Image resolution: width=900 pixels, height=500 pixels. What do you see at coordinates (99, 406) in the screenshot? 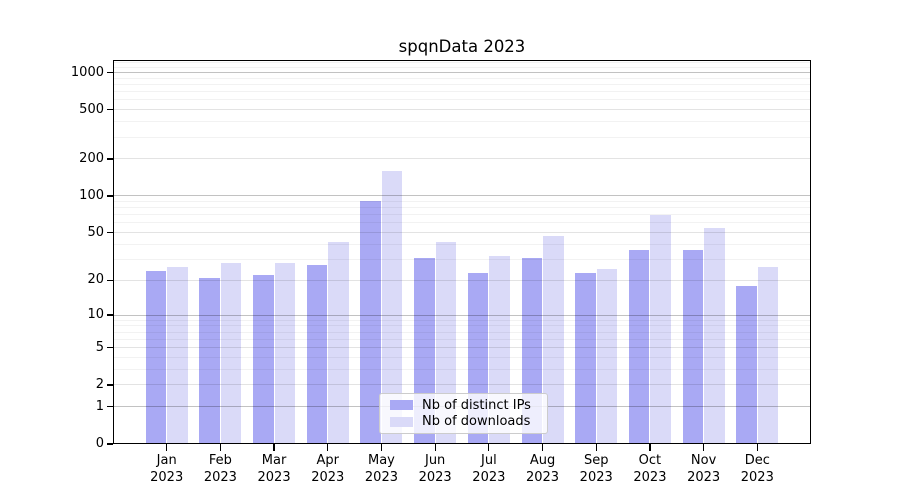
I see `y-tick-label: 1` at bounding box center [99, 406].